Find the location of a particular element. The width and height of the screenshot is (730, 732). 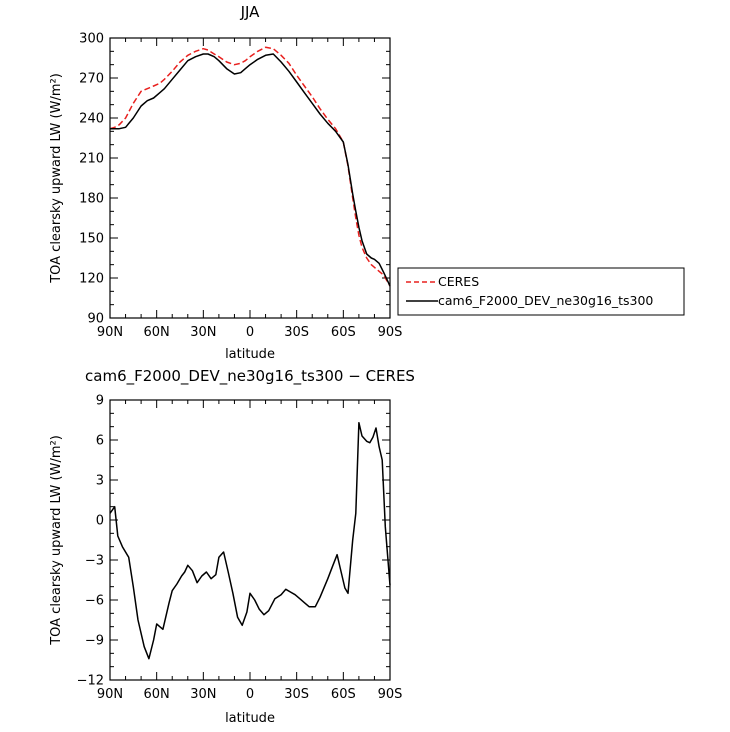

top-x-axis-label: latitude is located at coordinates (250, 354).